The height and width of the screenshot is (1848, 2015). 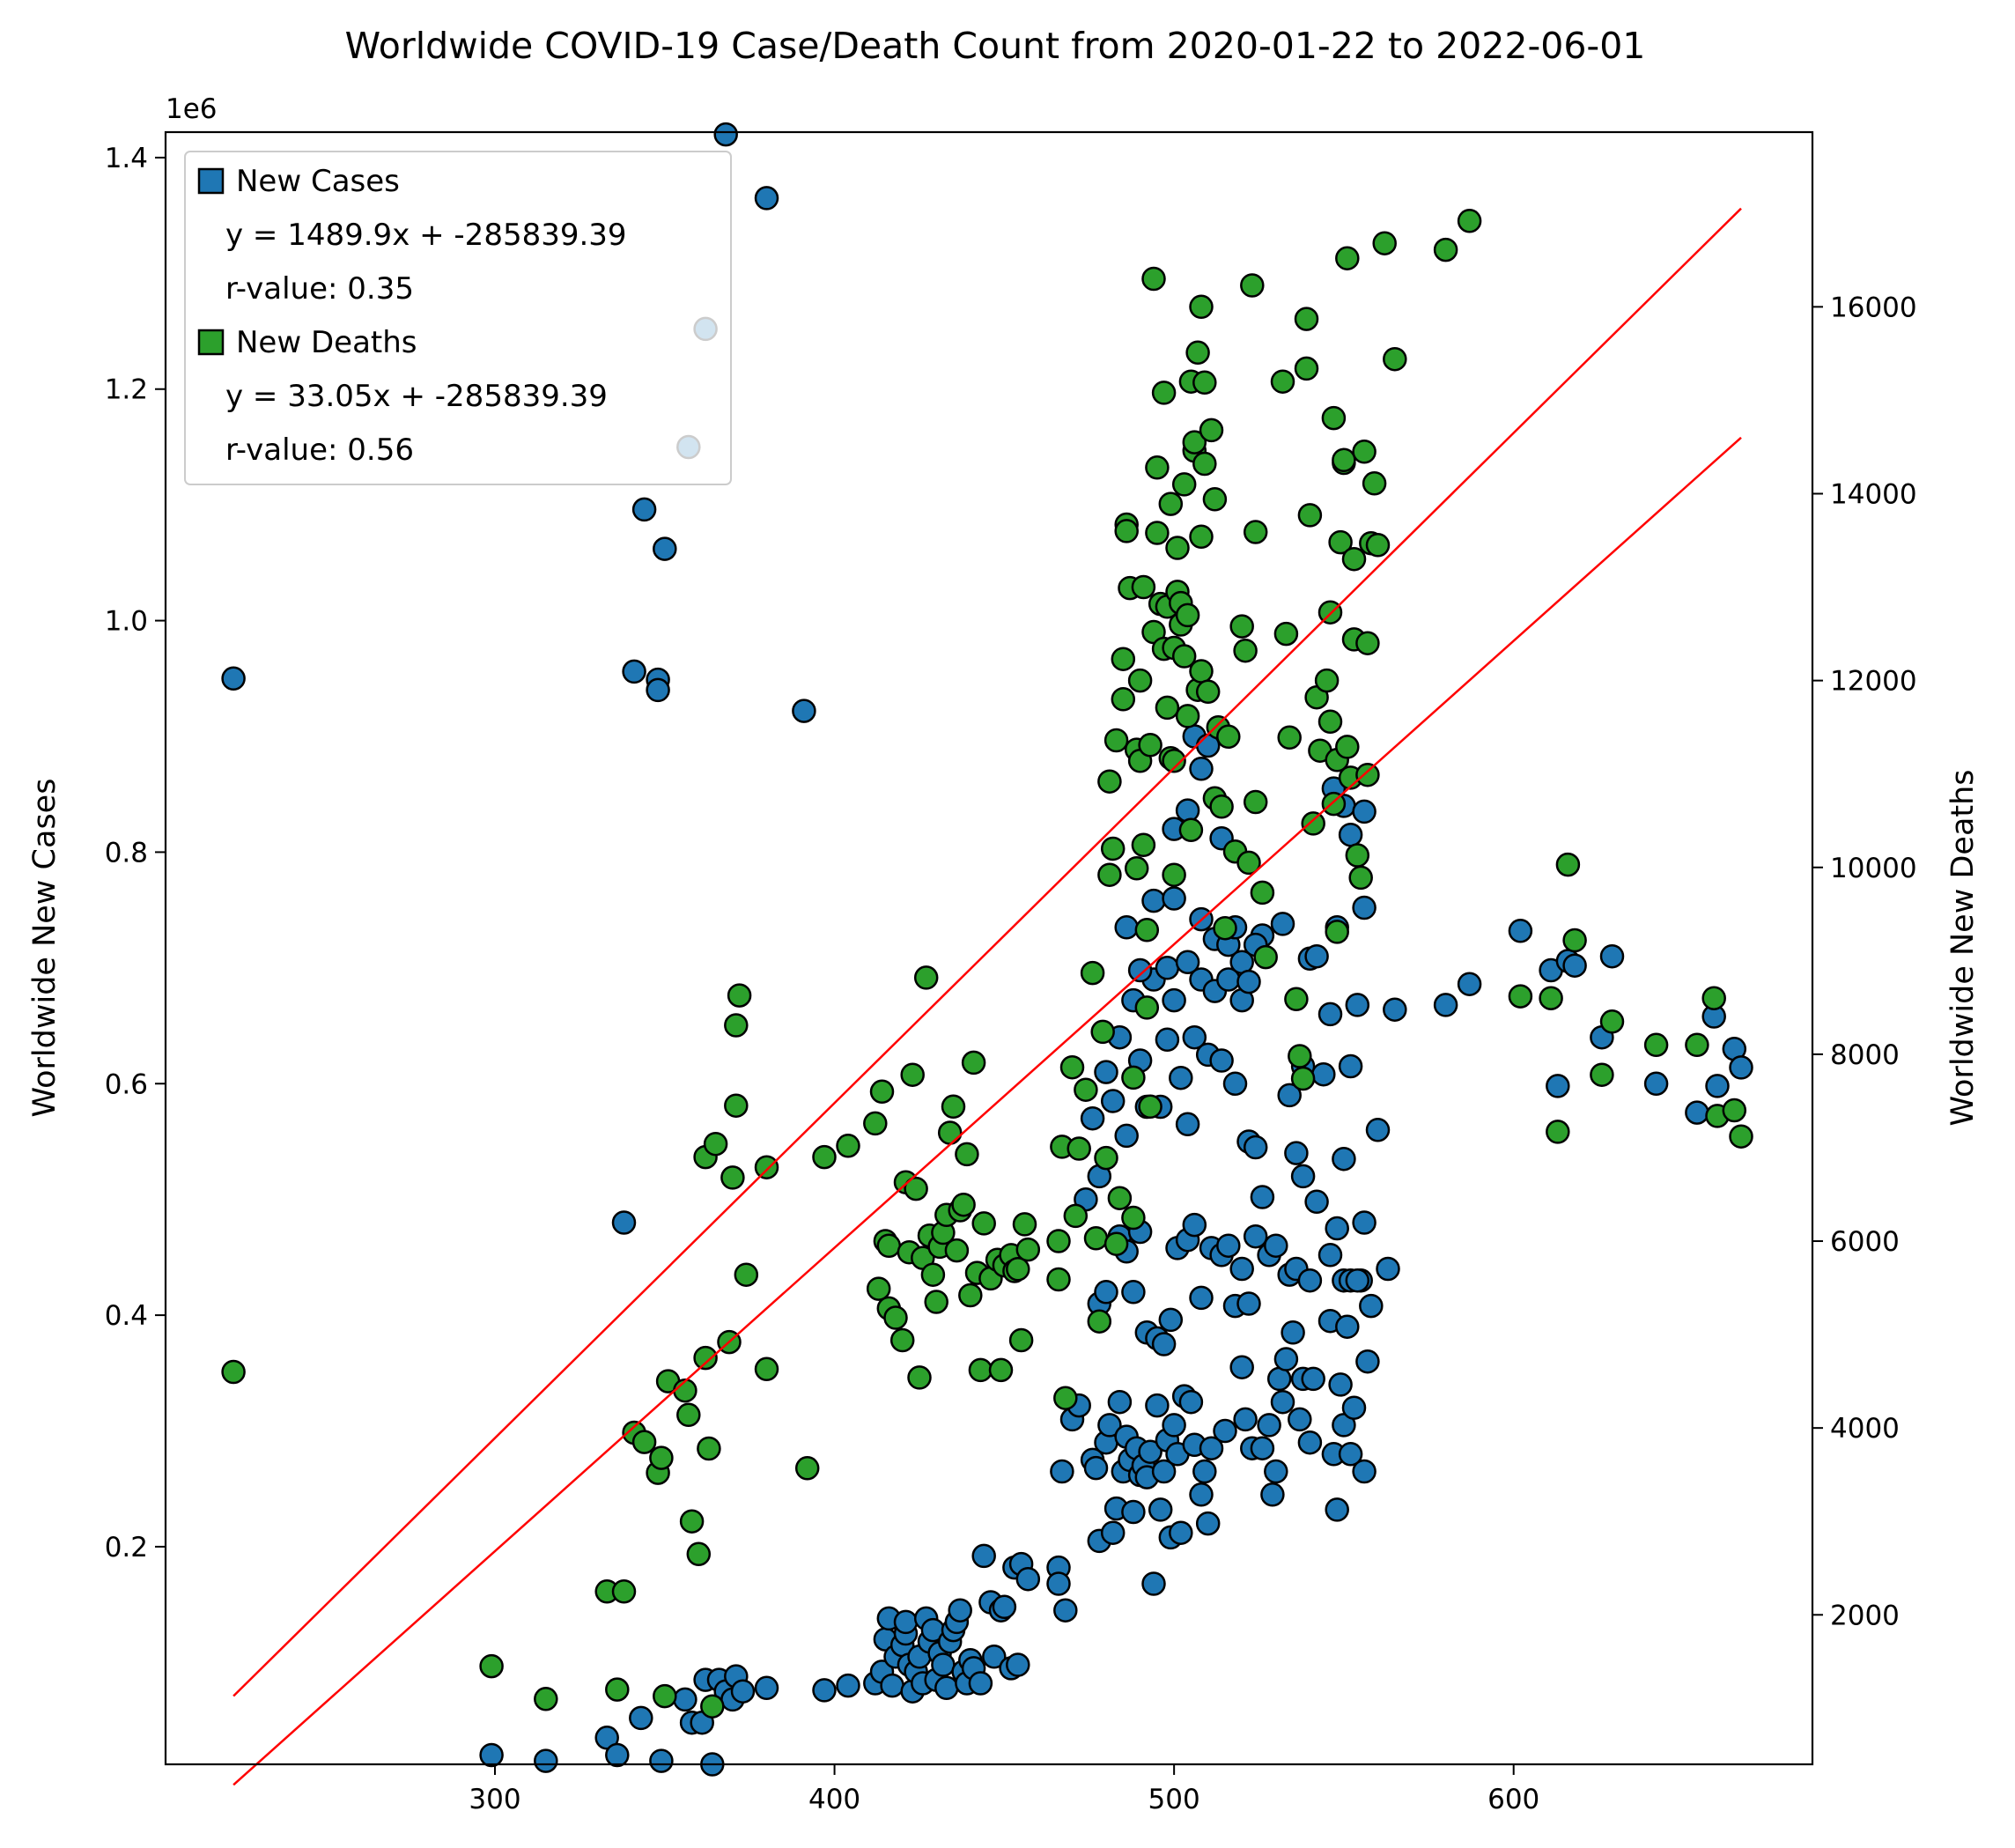 What do you see at coordinates (45, 948) in the screenshot?
I see `y-axis-left-label: Worldwide New Cases` at bounding box center [45, 948].